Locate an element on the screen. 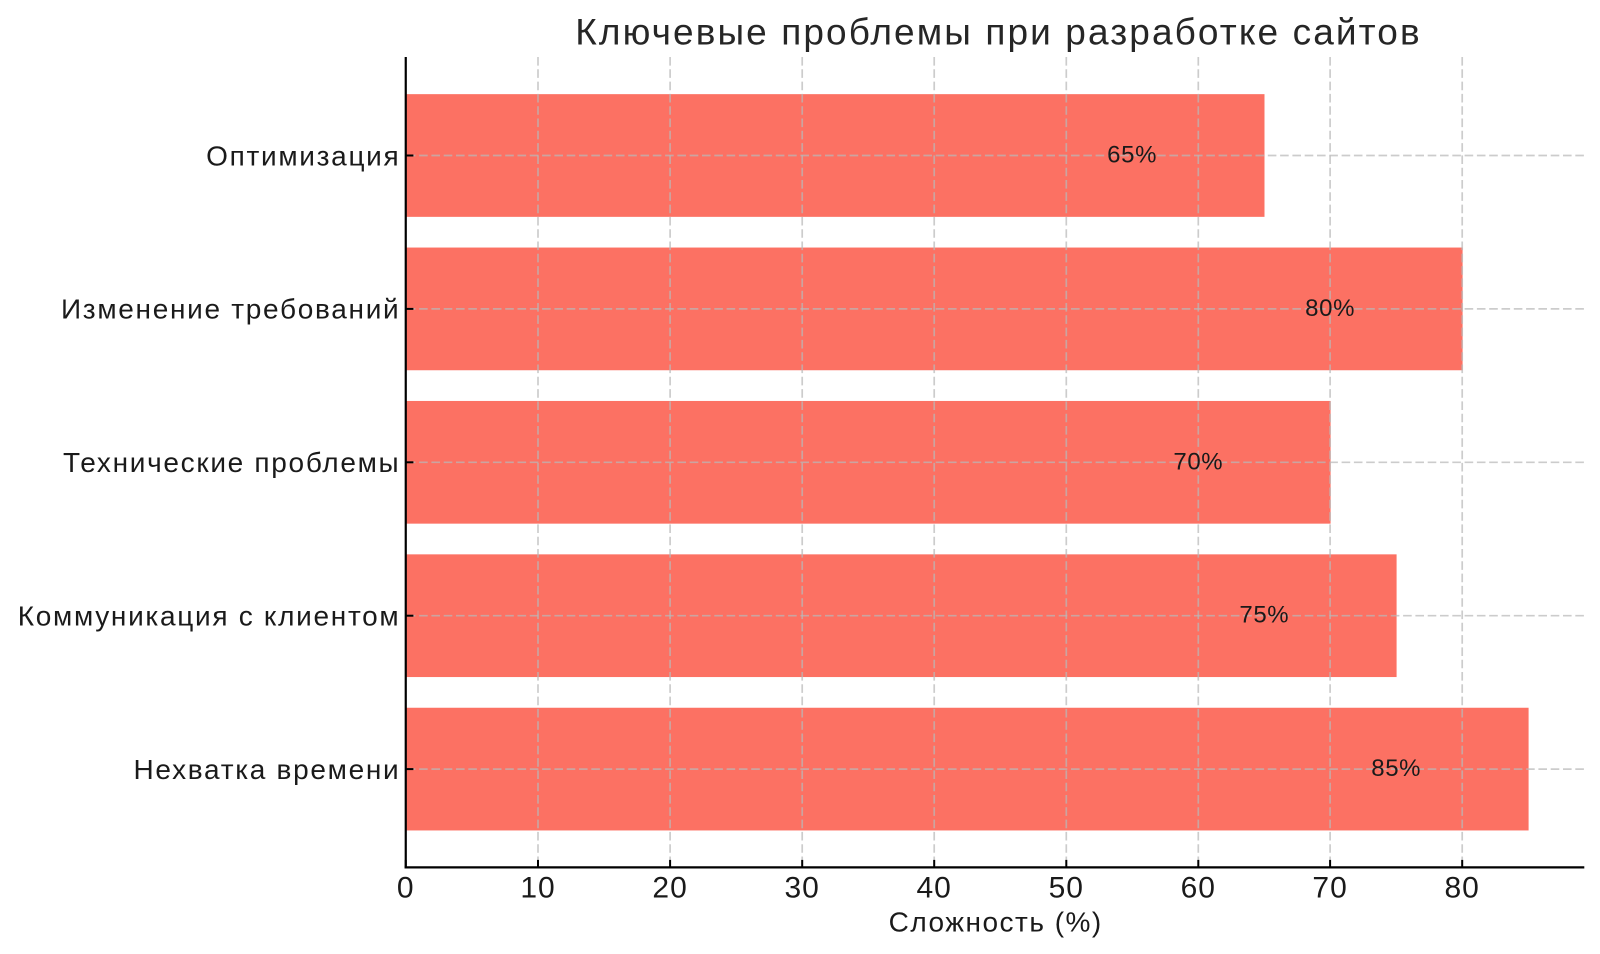  svg-text: 80% is located at coordinates (1330, 308).